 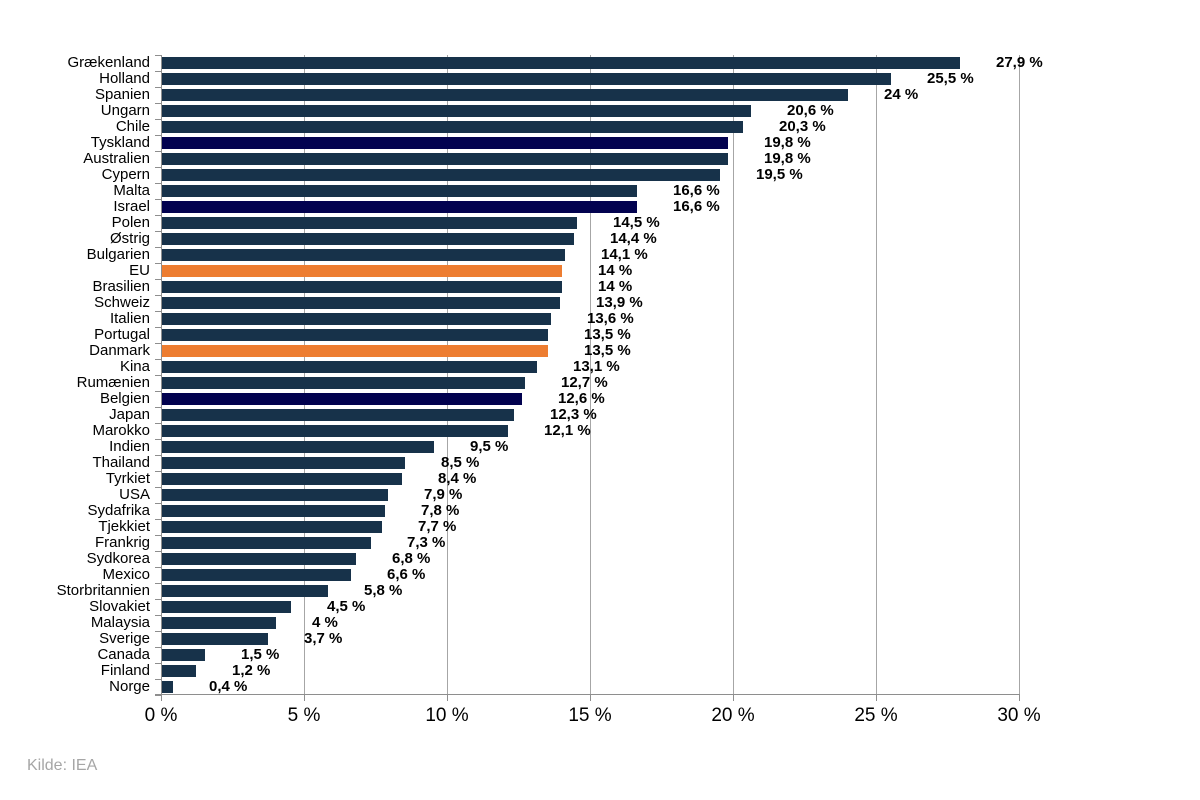 I want to click on value-label: 5,8 %, so click(x=383, y=590).